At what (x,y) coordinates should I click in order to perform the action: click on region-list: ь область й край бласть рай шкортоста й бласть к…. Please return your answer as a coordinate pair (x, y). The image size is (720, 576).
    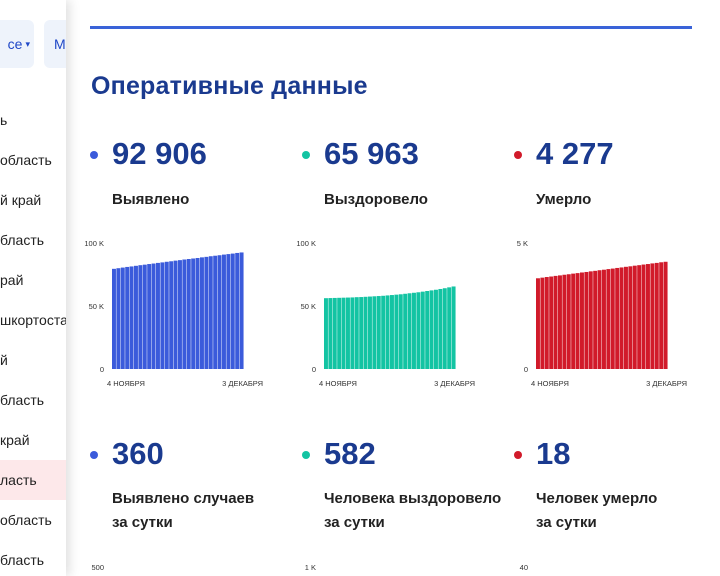
    Looking at the image, I should click on (33, 338).